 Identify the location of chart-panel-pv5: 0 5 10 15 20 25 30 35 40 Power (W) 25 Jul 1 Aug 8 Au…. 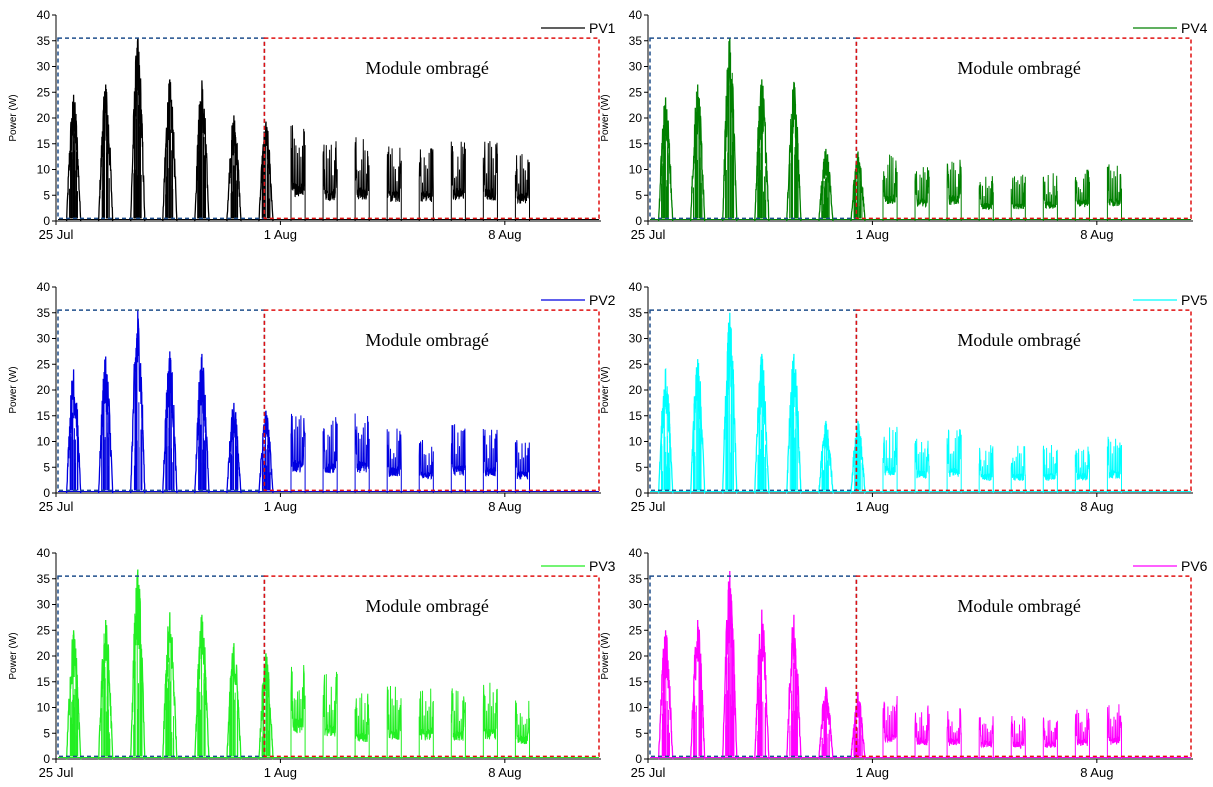
(904, 397).